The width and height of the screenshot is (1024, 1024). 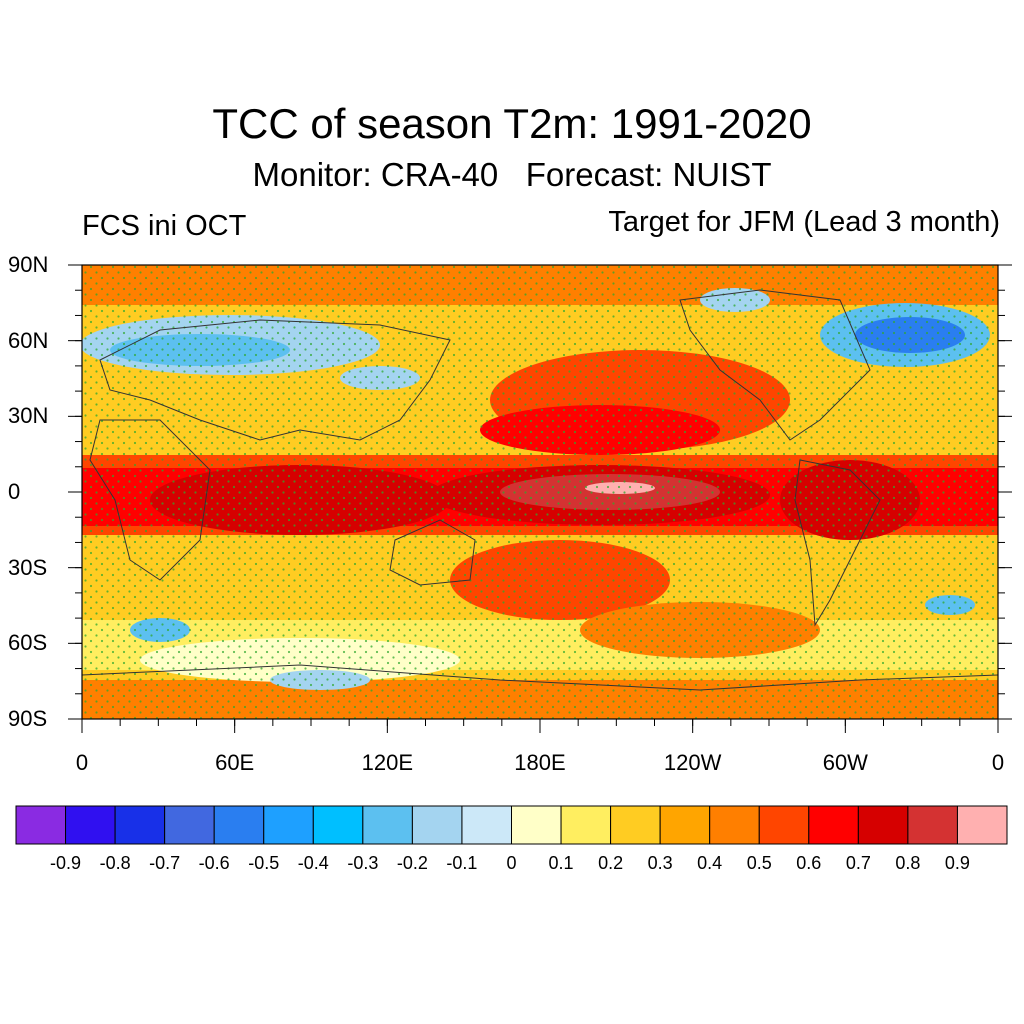 I want to click on colorbar-label: 0, so click(x=511, y=863).